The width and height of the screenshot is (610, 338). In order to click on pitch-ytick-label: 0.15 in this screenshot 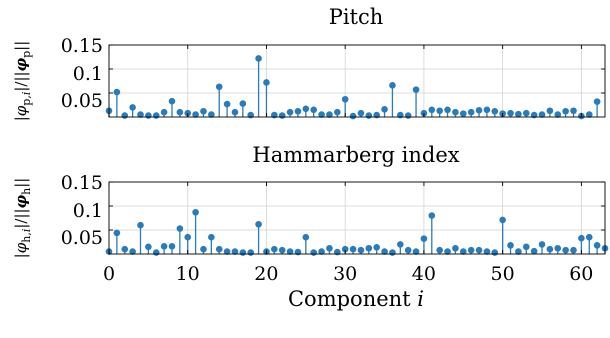, I will do `click(82, 46)`.